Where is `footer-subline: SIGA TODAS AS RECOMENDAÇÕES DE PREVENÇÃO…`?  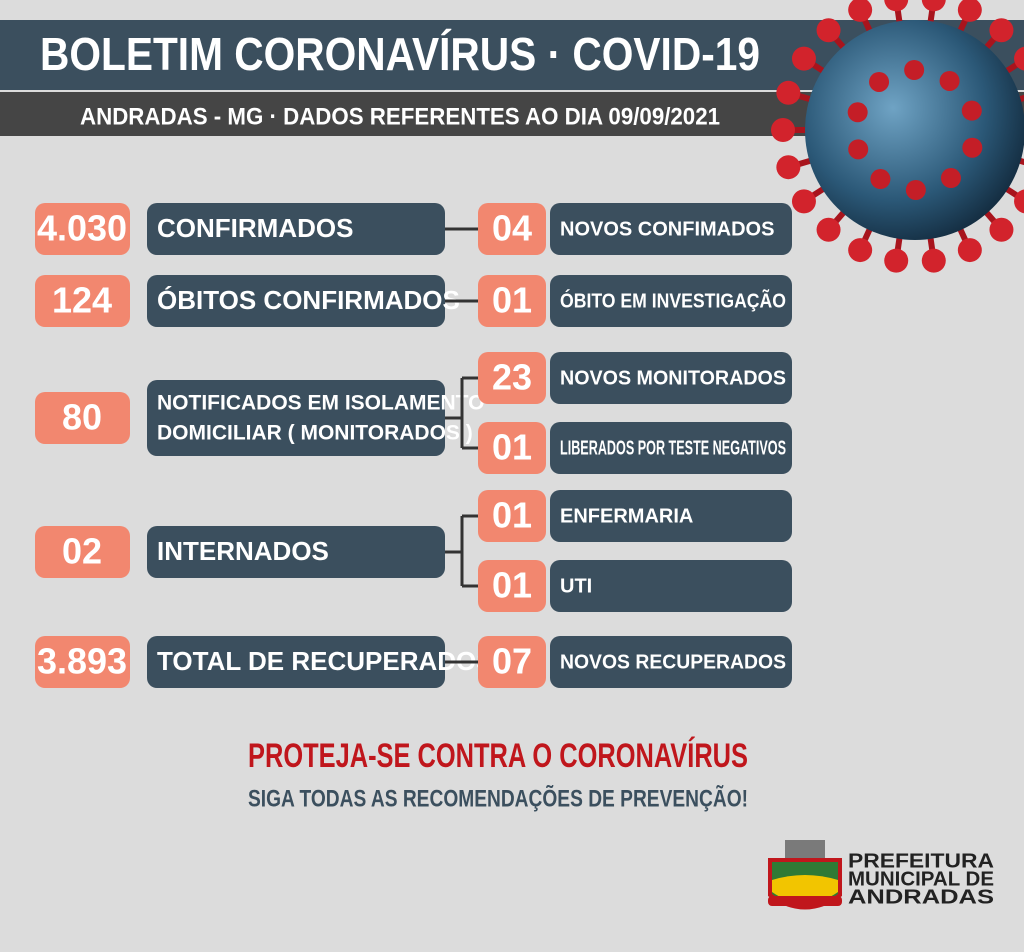
footer-subline: SIGA TODAS AS RECOMENDAÇÕES DE PREVENÇÃO… is located at coordinates (498, 798).